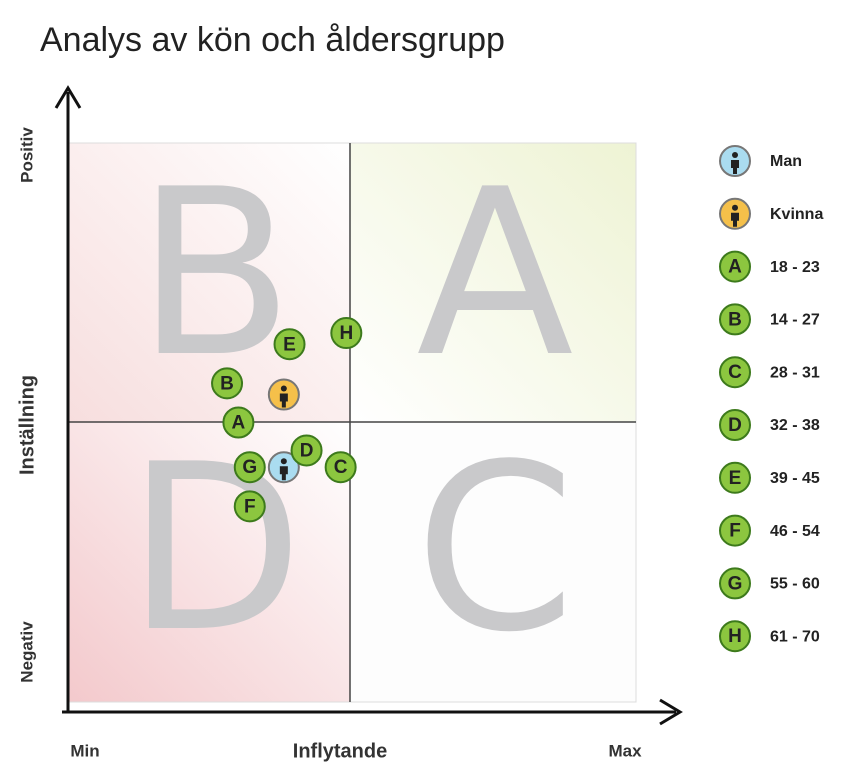 This screenshot has width=849, height=772. Describe the element at coordinates (27, 425) in the screenshot. I see `y-axis-label: Inställning` at that location.